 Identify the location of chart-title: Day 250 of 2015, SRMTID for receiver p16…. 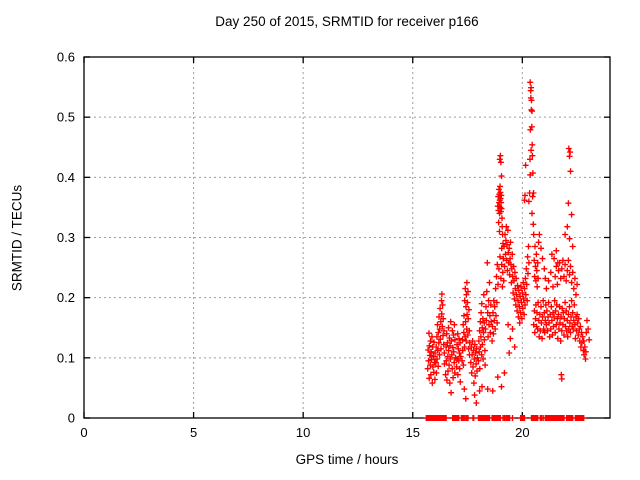
(347, 21).